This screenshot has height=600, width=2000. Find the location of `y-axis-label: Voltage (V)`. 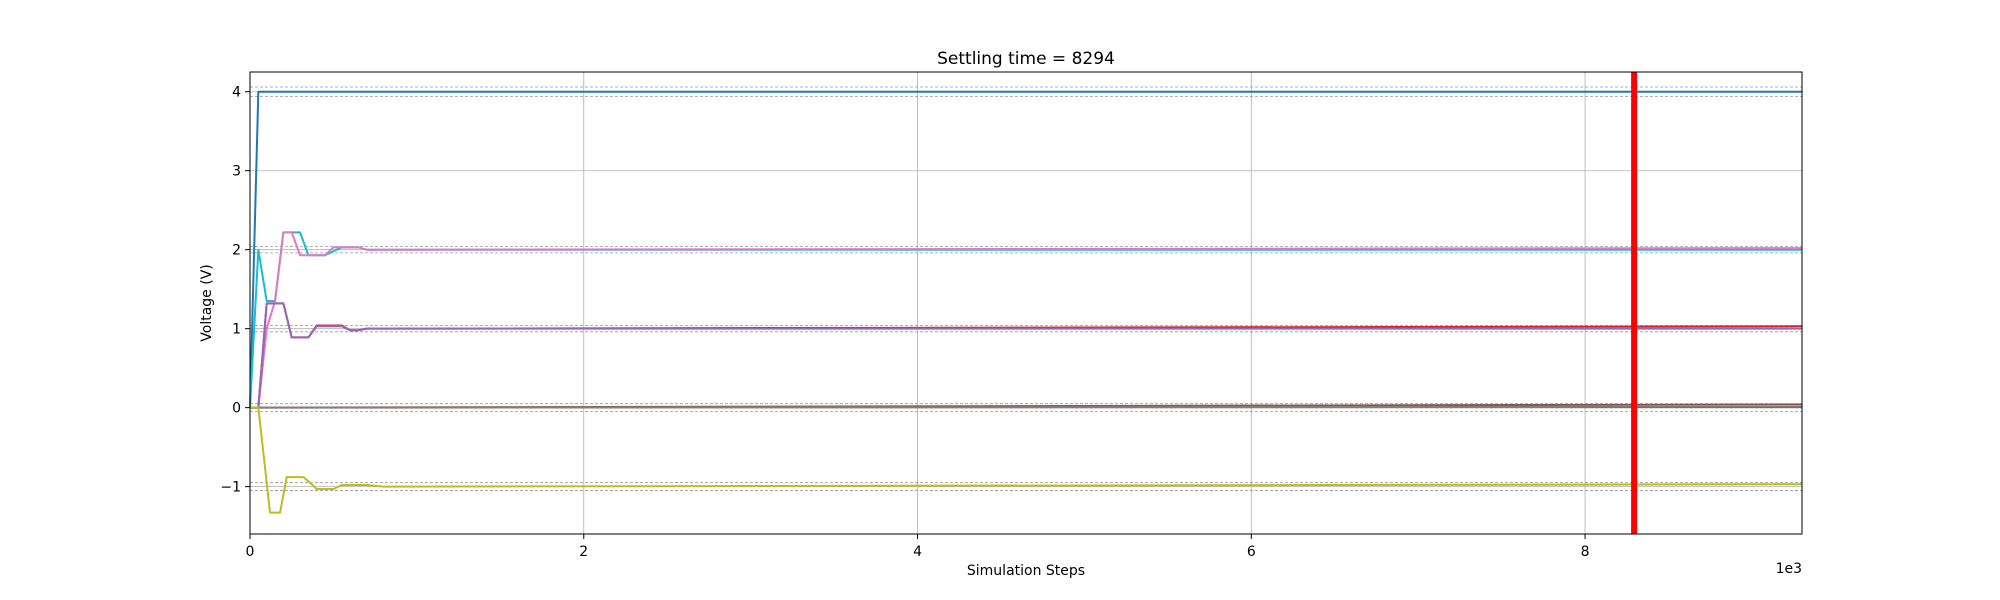

y-axis-label: Voltage (V) is located at coordinates (207, 302).